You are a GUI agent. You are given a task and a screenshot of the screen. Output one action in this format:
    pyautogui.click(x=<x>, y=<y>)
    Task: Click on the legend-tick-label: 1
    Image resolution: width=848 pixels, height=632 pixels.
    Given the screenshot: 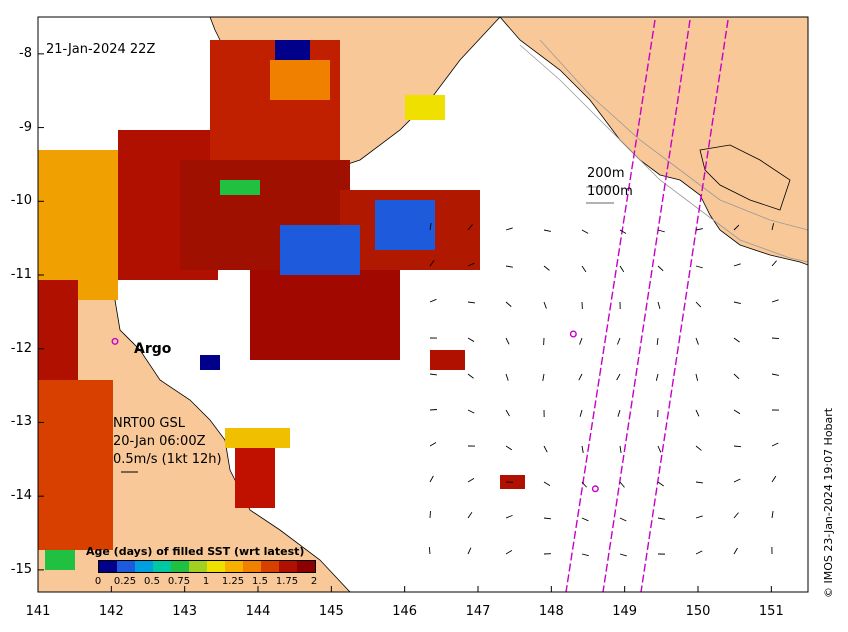 What is the action you would take?
    pyautogui.click(x=206, y=581)
    